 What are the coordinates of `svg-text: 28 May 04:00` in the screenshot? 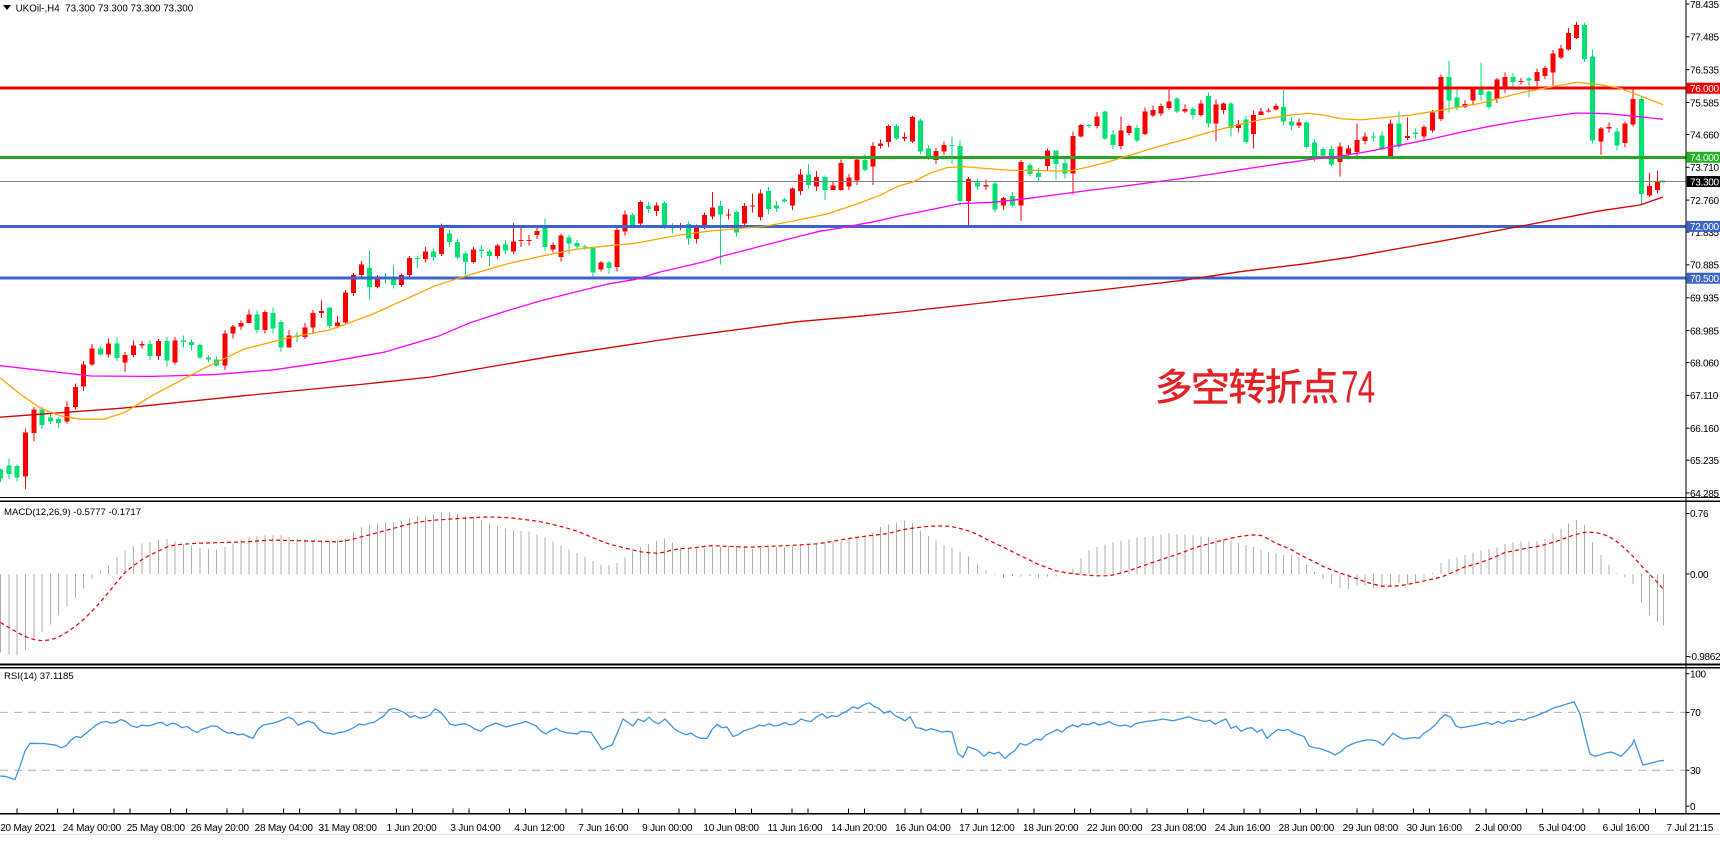 It's located at (284, 828).